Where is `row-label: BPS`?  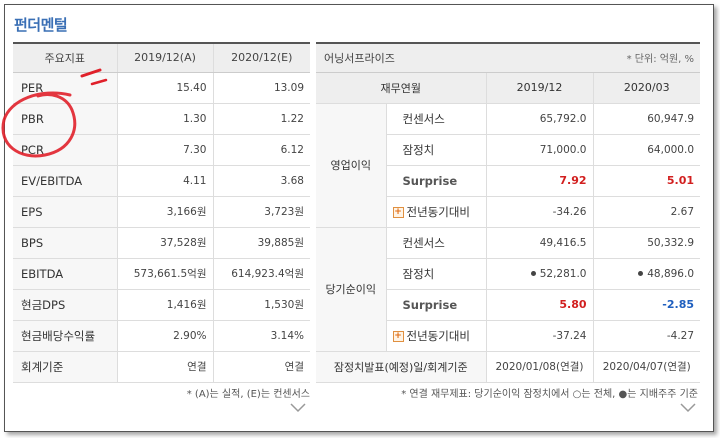
row-label: BPS is located at coordinates (65, 243).